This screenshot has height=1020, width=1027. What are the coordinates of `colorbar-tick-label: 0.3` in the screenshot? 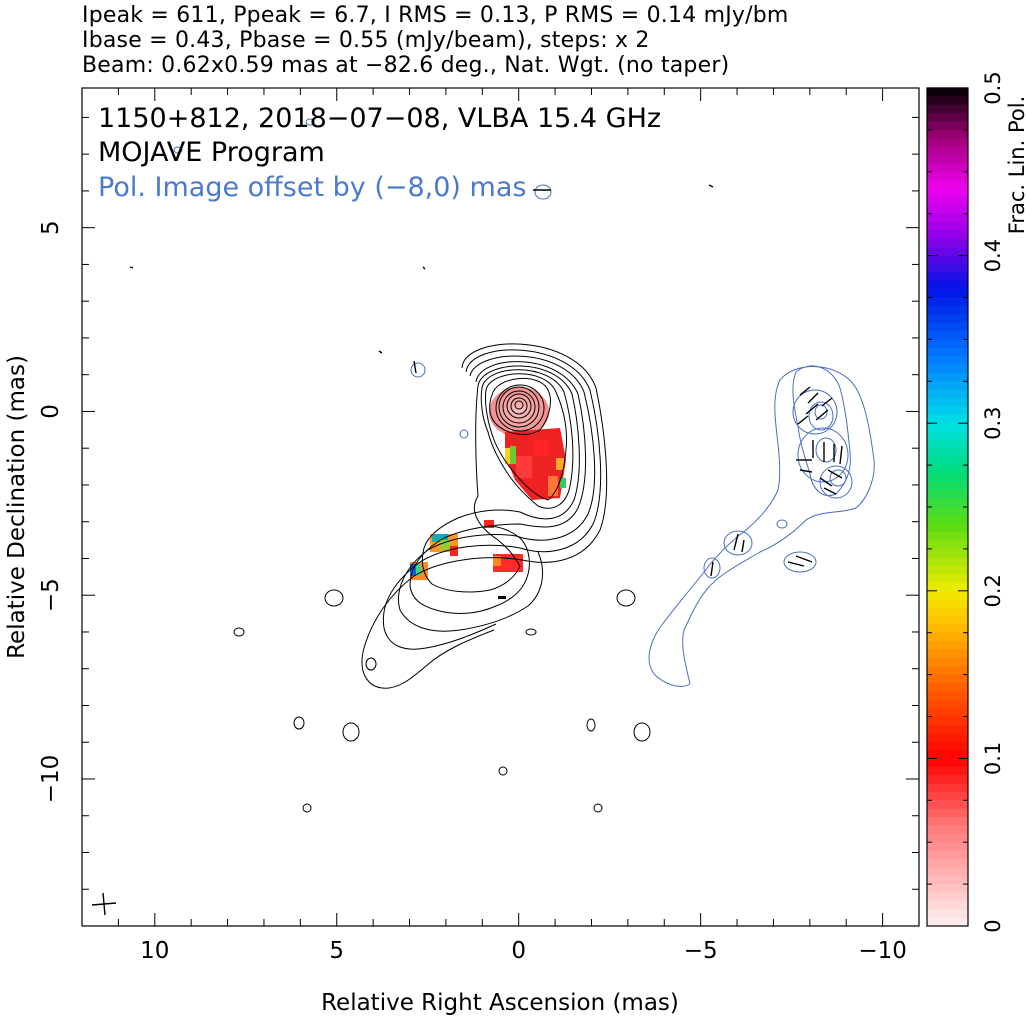 It's located at (993, 422).